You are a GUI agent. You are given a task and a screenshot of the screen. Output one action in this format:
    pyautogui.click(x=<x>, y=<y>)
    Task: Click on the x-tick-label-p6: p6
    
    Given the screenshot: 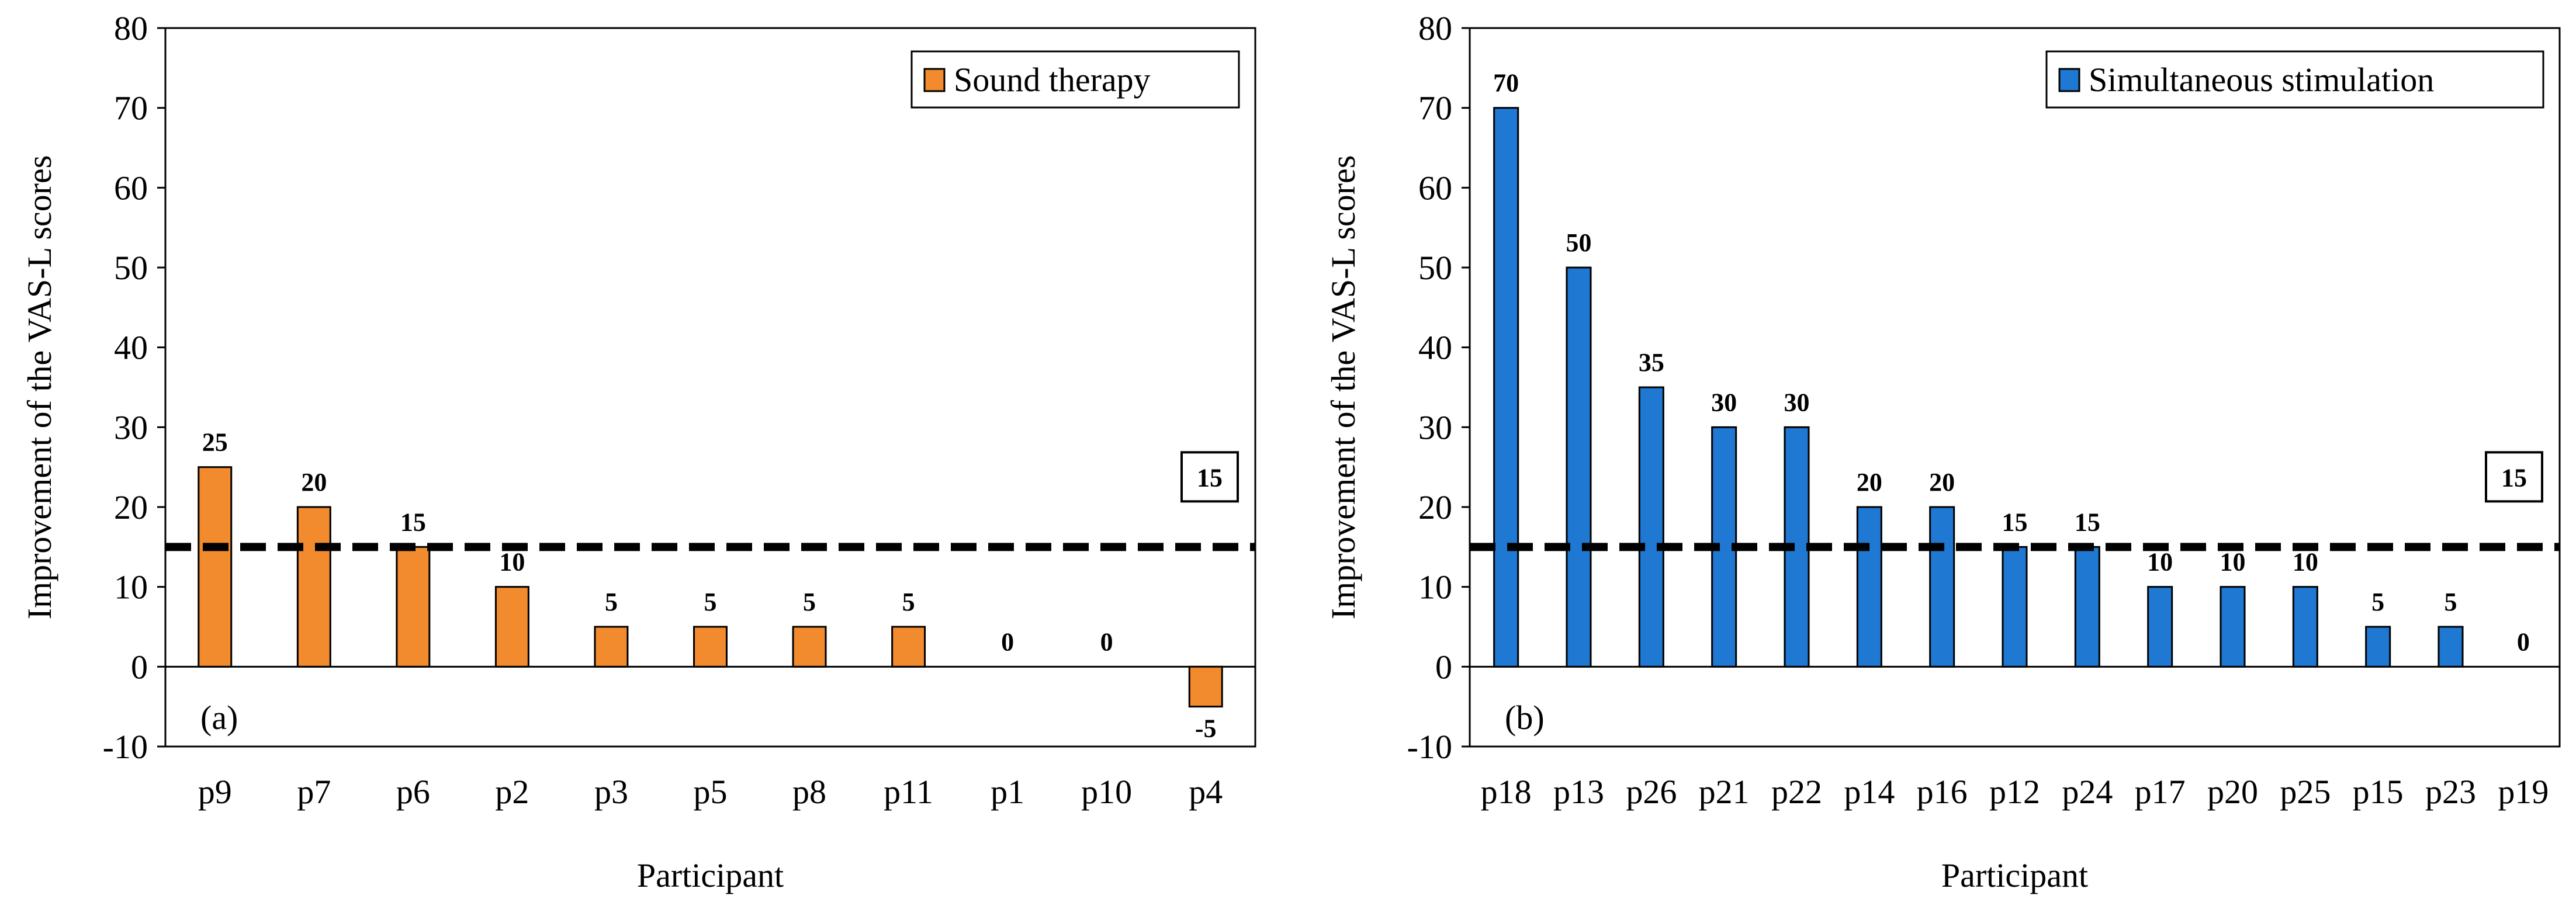 What is the action you would take?
    pyautogui.click(x=413, y=792)
    